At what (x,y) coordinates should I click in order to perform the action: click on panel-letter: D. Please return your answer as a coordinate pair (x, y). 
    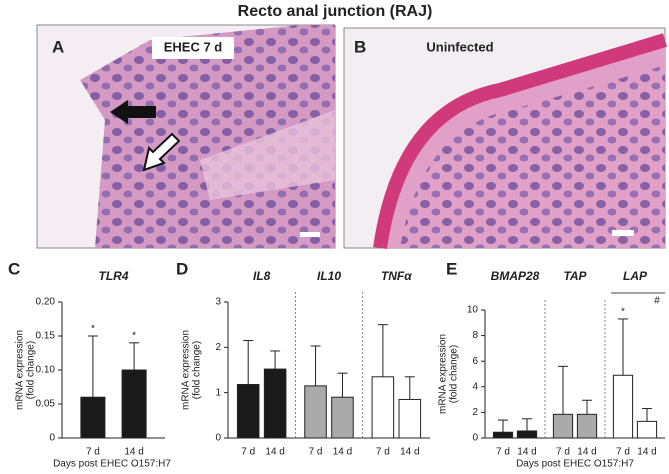
    Looking at the image, I should click on (182, 268).